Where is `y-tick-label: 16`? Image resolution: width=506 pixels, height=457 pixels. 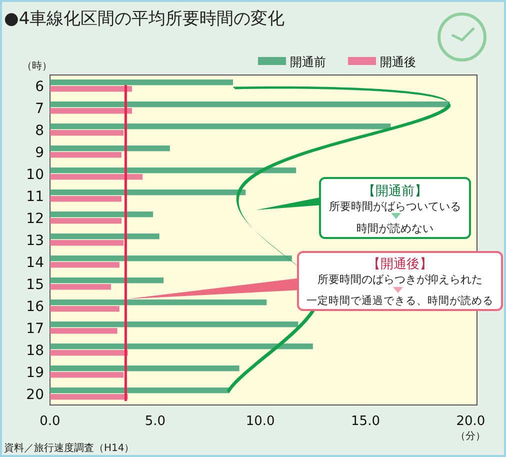 y-tick-label: 16 is located at coordinates (35, 307).